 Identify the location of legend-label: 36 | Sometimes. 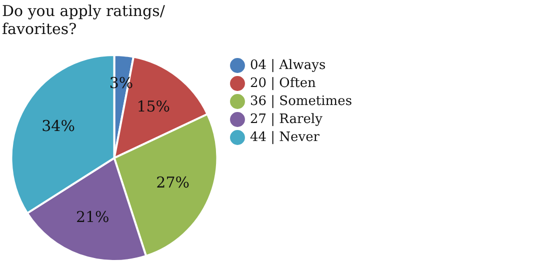
(301, 101).